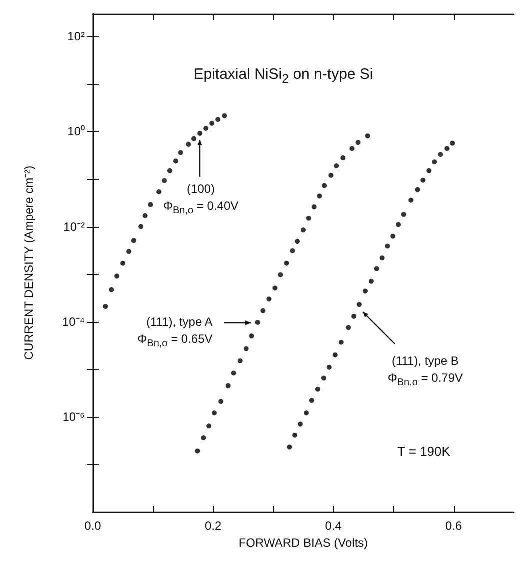 Image resolution: width=526 pixels, height=562 pixels. Describe the element at coordinates (93, 526) in the screenshot. I see `x-tick-label: 0.0` at that location.